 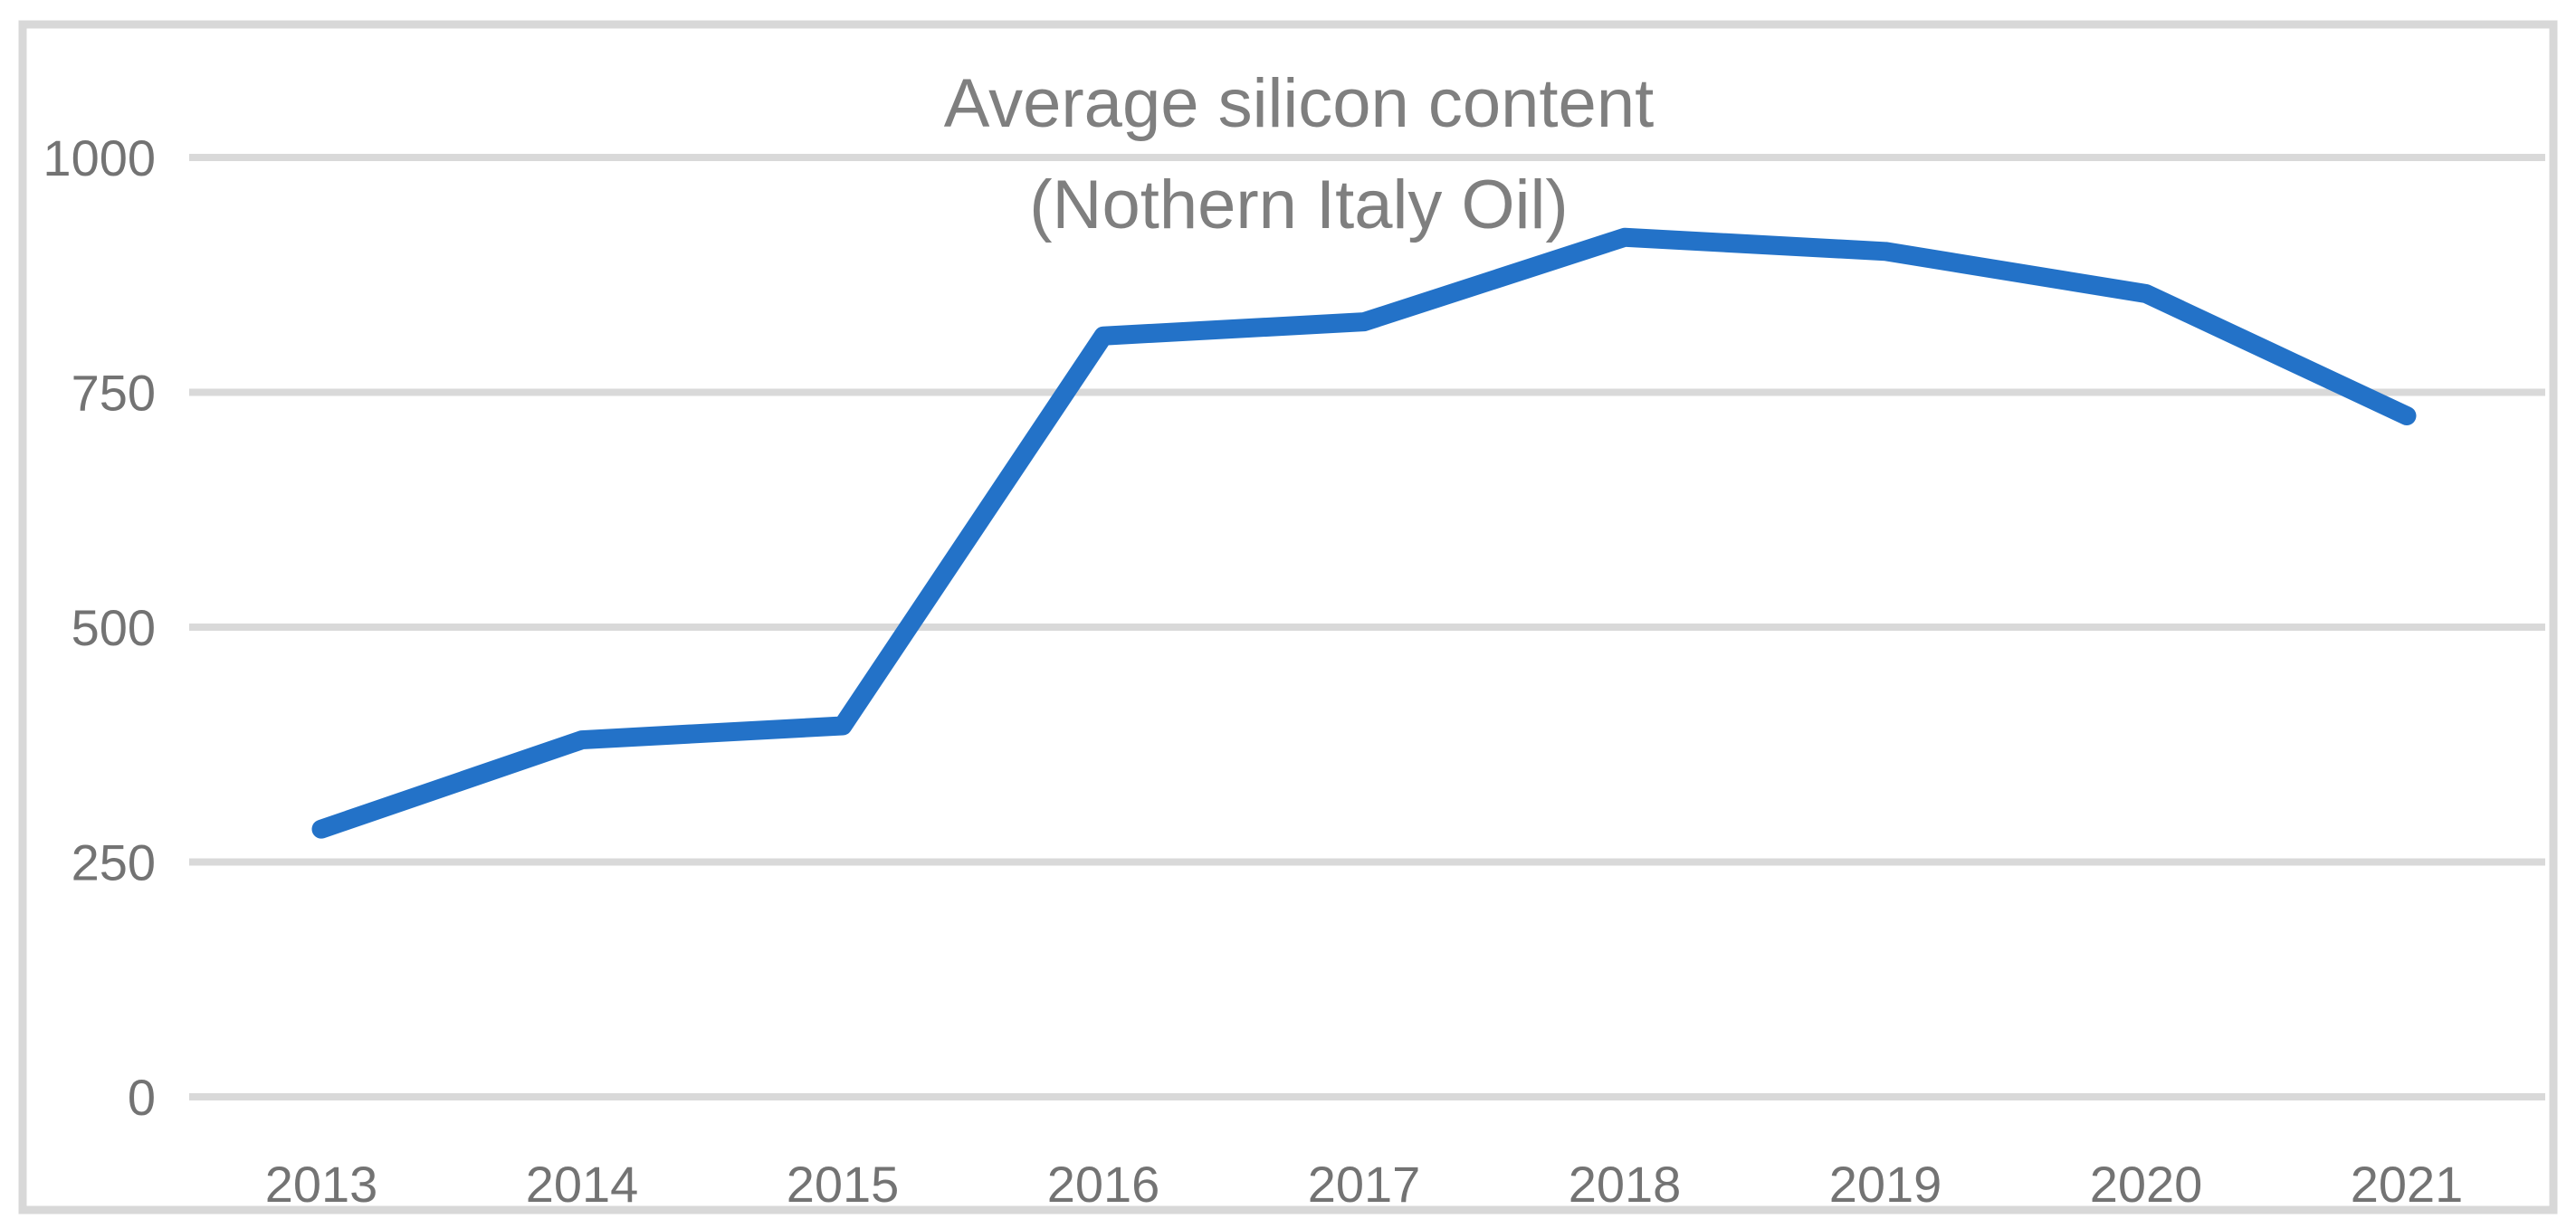 What do you see at coordinates (2407, 1184) in the screenshot?
I see `x-axis-tick-label: 2021` at bounding box center [2407, 1184].